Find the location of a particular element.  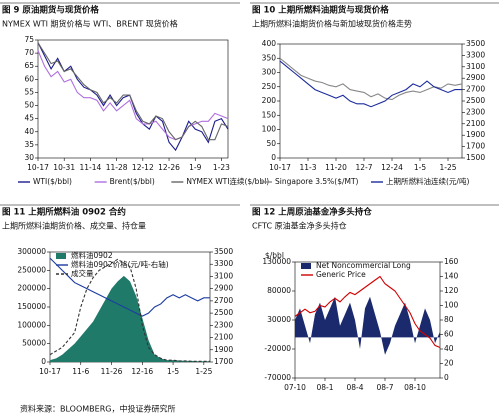

x-tick-label: 1-9 is located at coordinates (195, 167).